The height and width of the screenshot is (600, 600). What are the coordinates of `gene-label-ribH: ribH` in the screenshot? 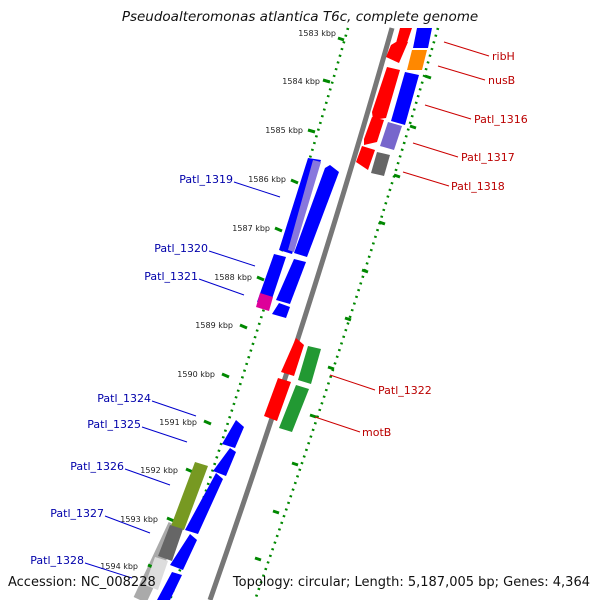 It's located at (503, 56).